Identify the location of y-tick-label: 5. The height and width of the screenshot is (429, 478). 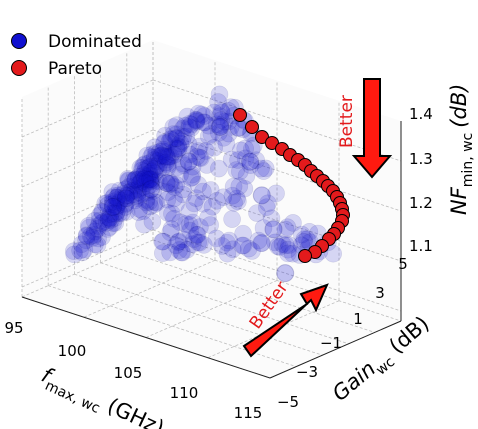
(403, 264).